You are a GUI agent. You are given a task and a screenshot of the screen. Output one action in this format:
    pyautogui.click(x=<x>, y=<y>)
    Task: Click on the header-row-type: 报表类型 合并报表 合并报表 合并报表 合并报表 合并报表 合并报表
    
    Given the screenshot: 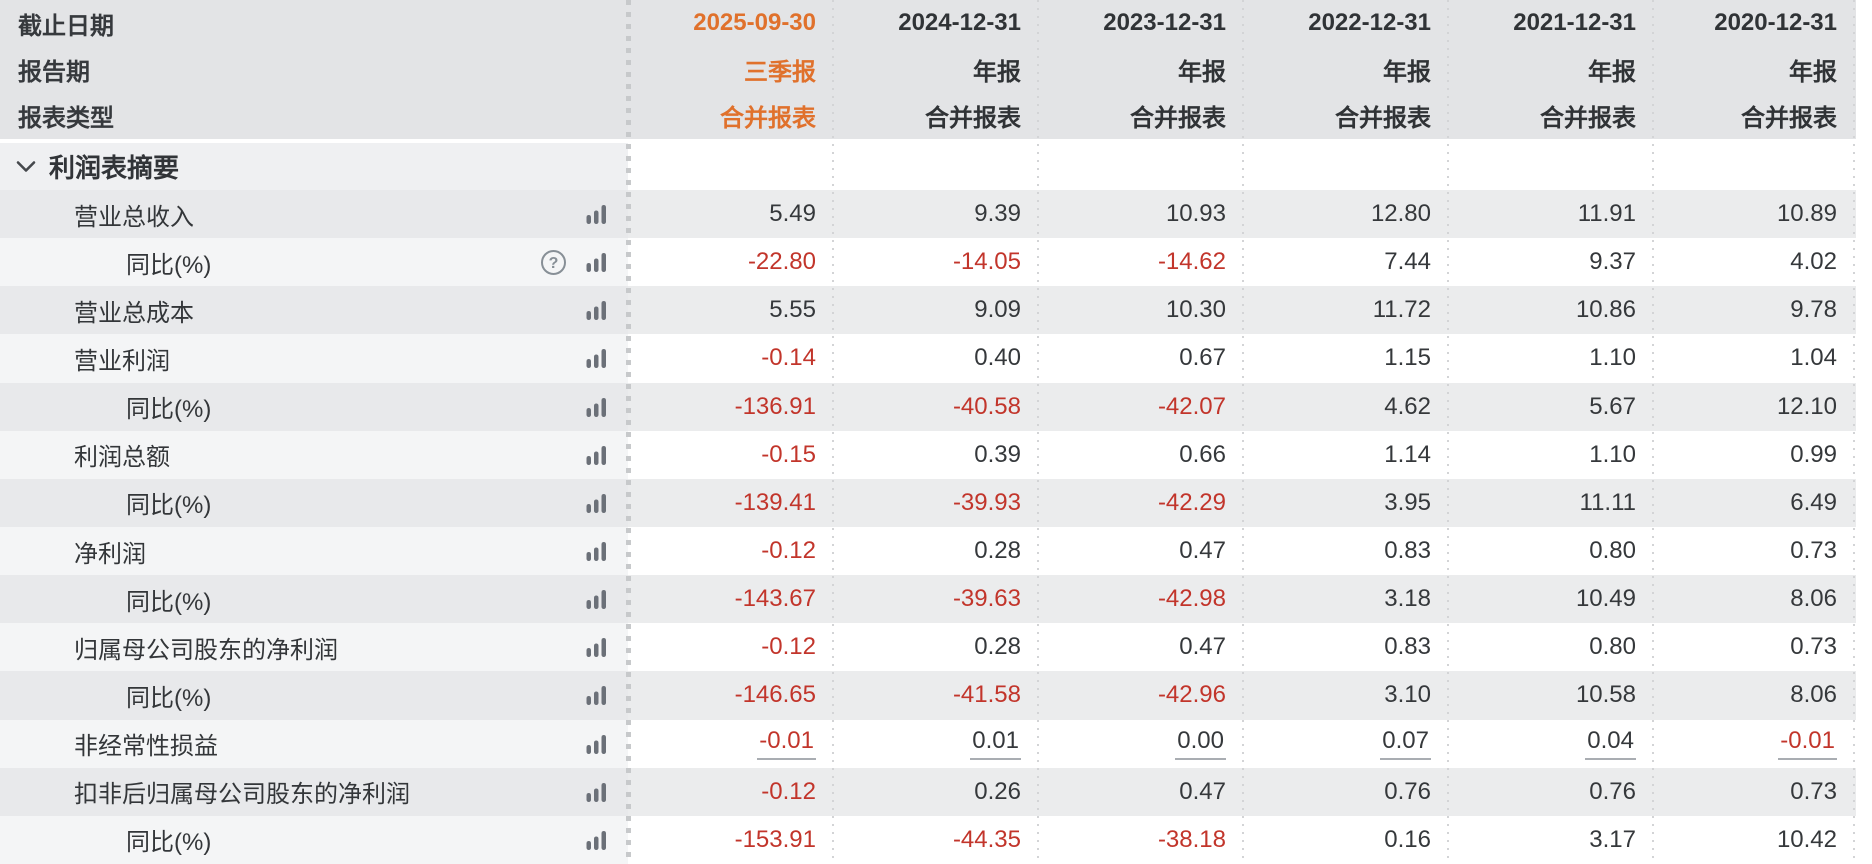 What is the action you would take?
    pyautogui.click(x=928, y=116)
    